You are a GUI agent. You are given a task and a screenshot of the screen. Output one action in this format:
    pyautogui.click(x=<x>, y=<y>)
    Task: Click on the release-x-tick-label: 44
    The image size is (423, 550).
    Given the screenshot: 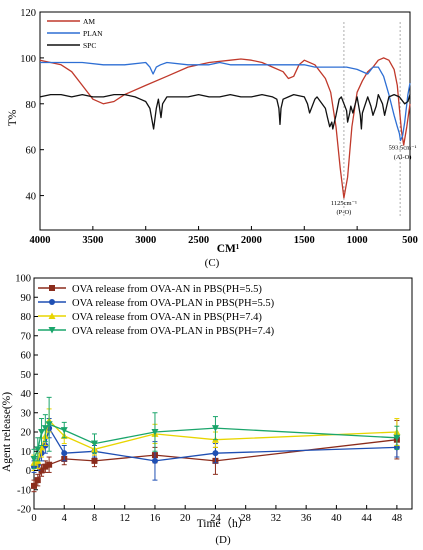 What is the action you would take?
    pyautogui.click(x=366, y=518)
    